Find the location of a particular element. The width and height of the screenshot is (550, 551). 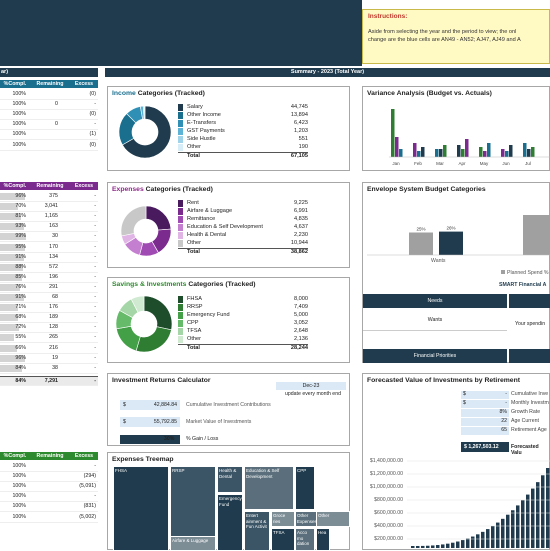

column-header: Remaining is located at coordinates (50, 84).